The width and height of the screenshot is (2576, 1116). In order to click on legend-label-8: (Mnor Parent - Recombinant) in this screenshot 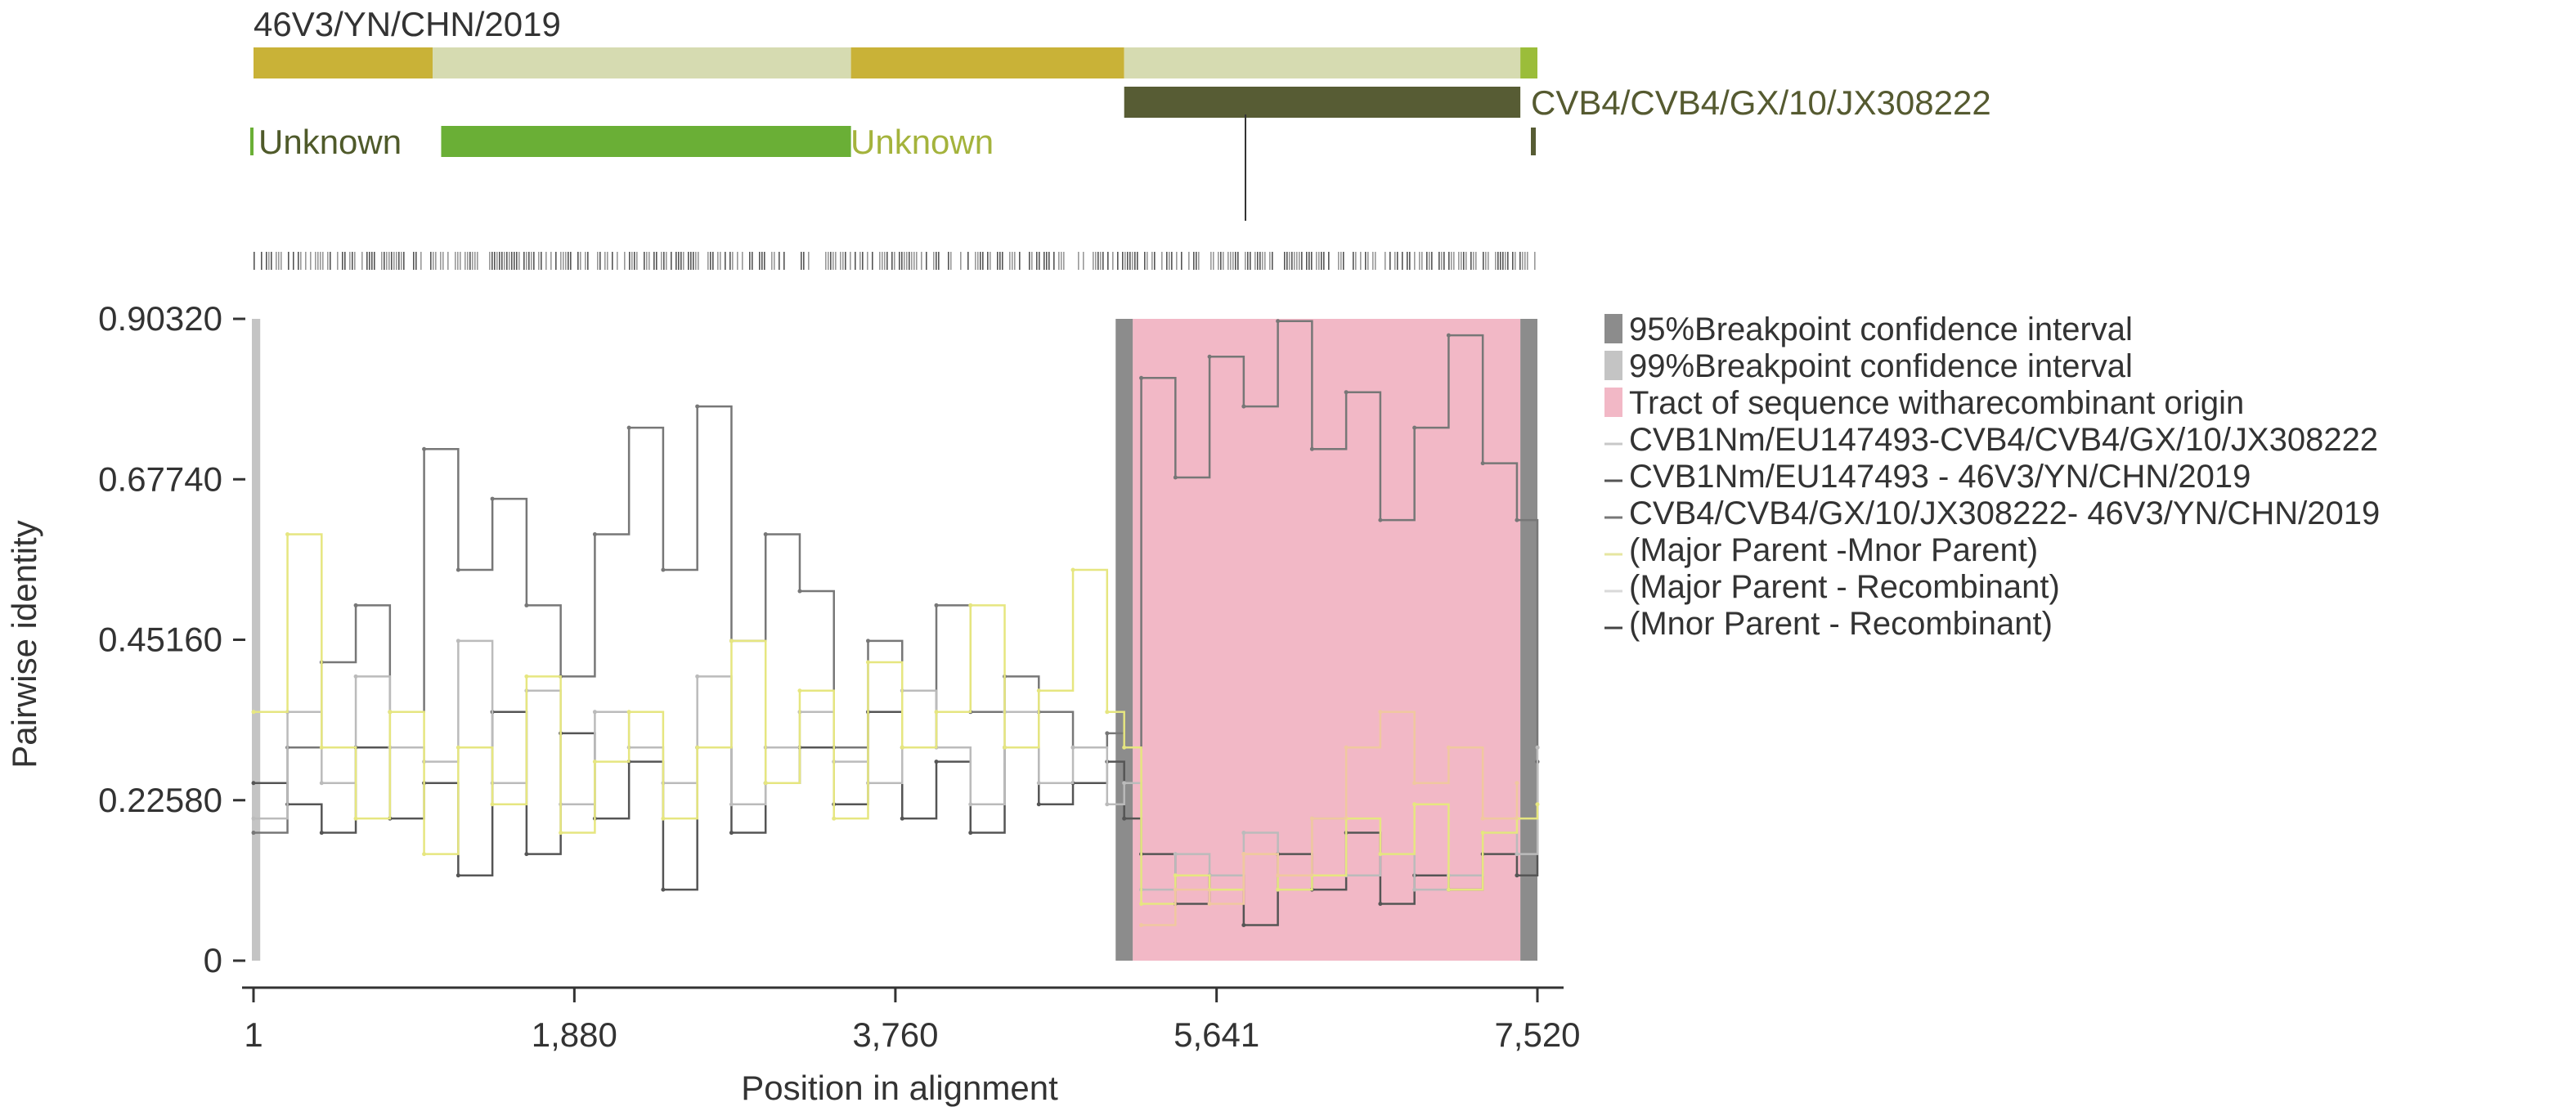, I will do `click(1841, 624)`.